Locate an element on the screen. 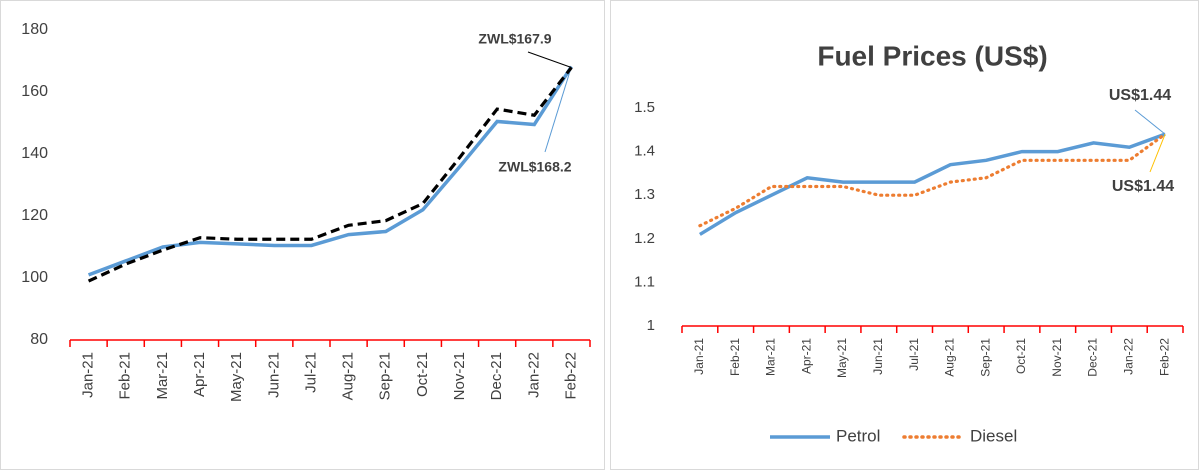  y-tick-label: 1 is located at coordinates (651, 325).